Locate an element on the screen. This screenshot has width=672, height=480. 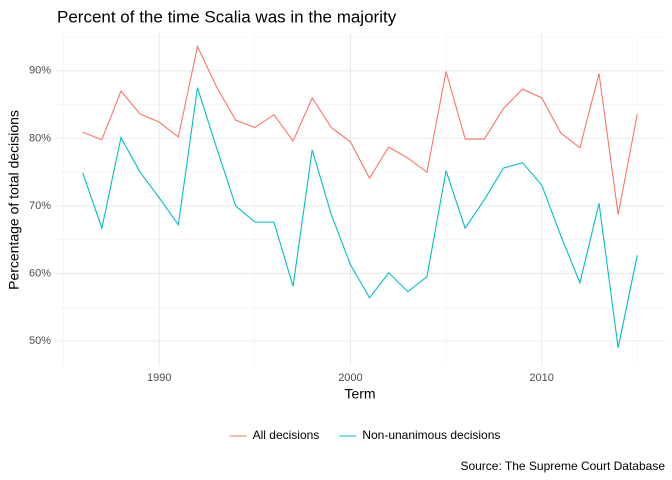
legend: All decisions Non-unanimous decisions is located at coordinates (364, 435).